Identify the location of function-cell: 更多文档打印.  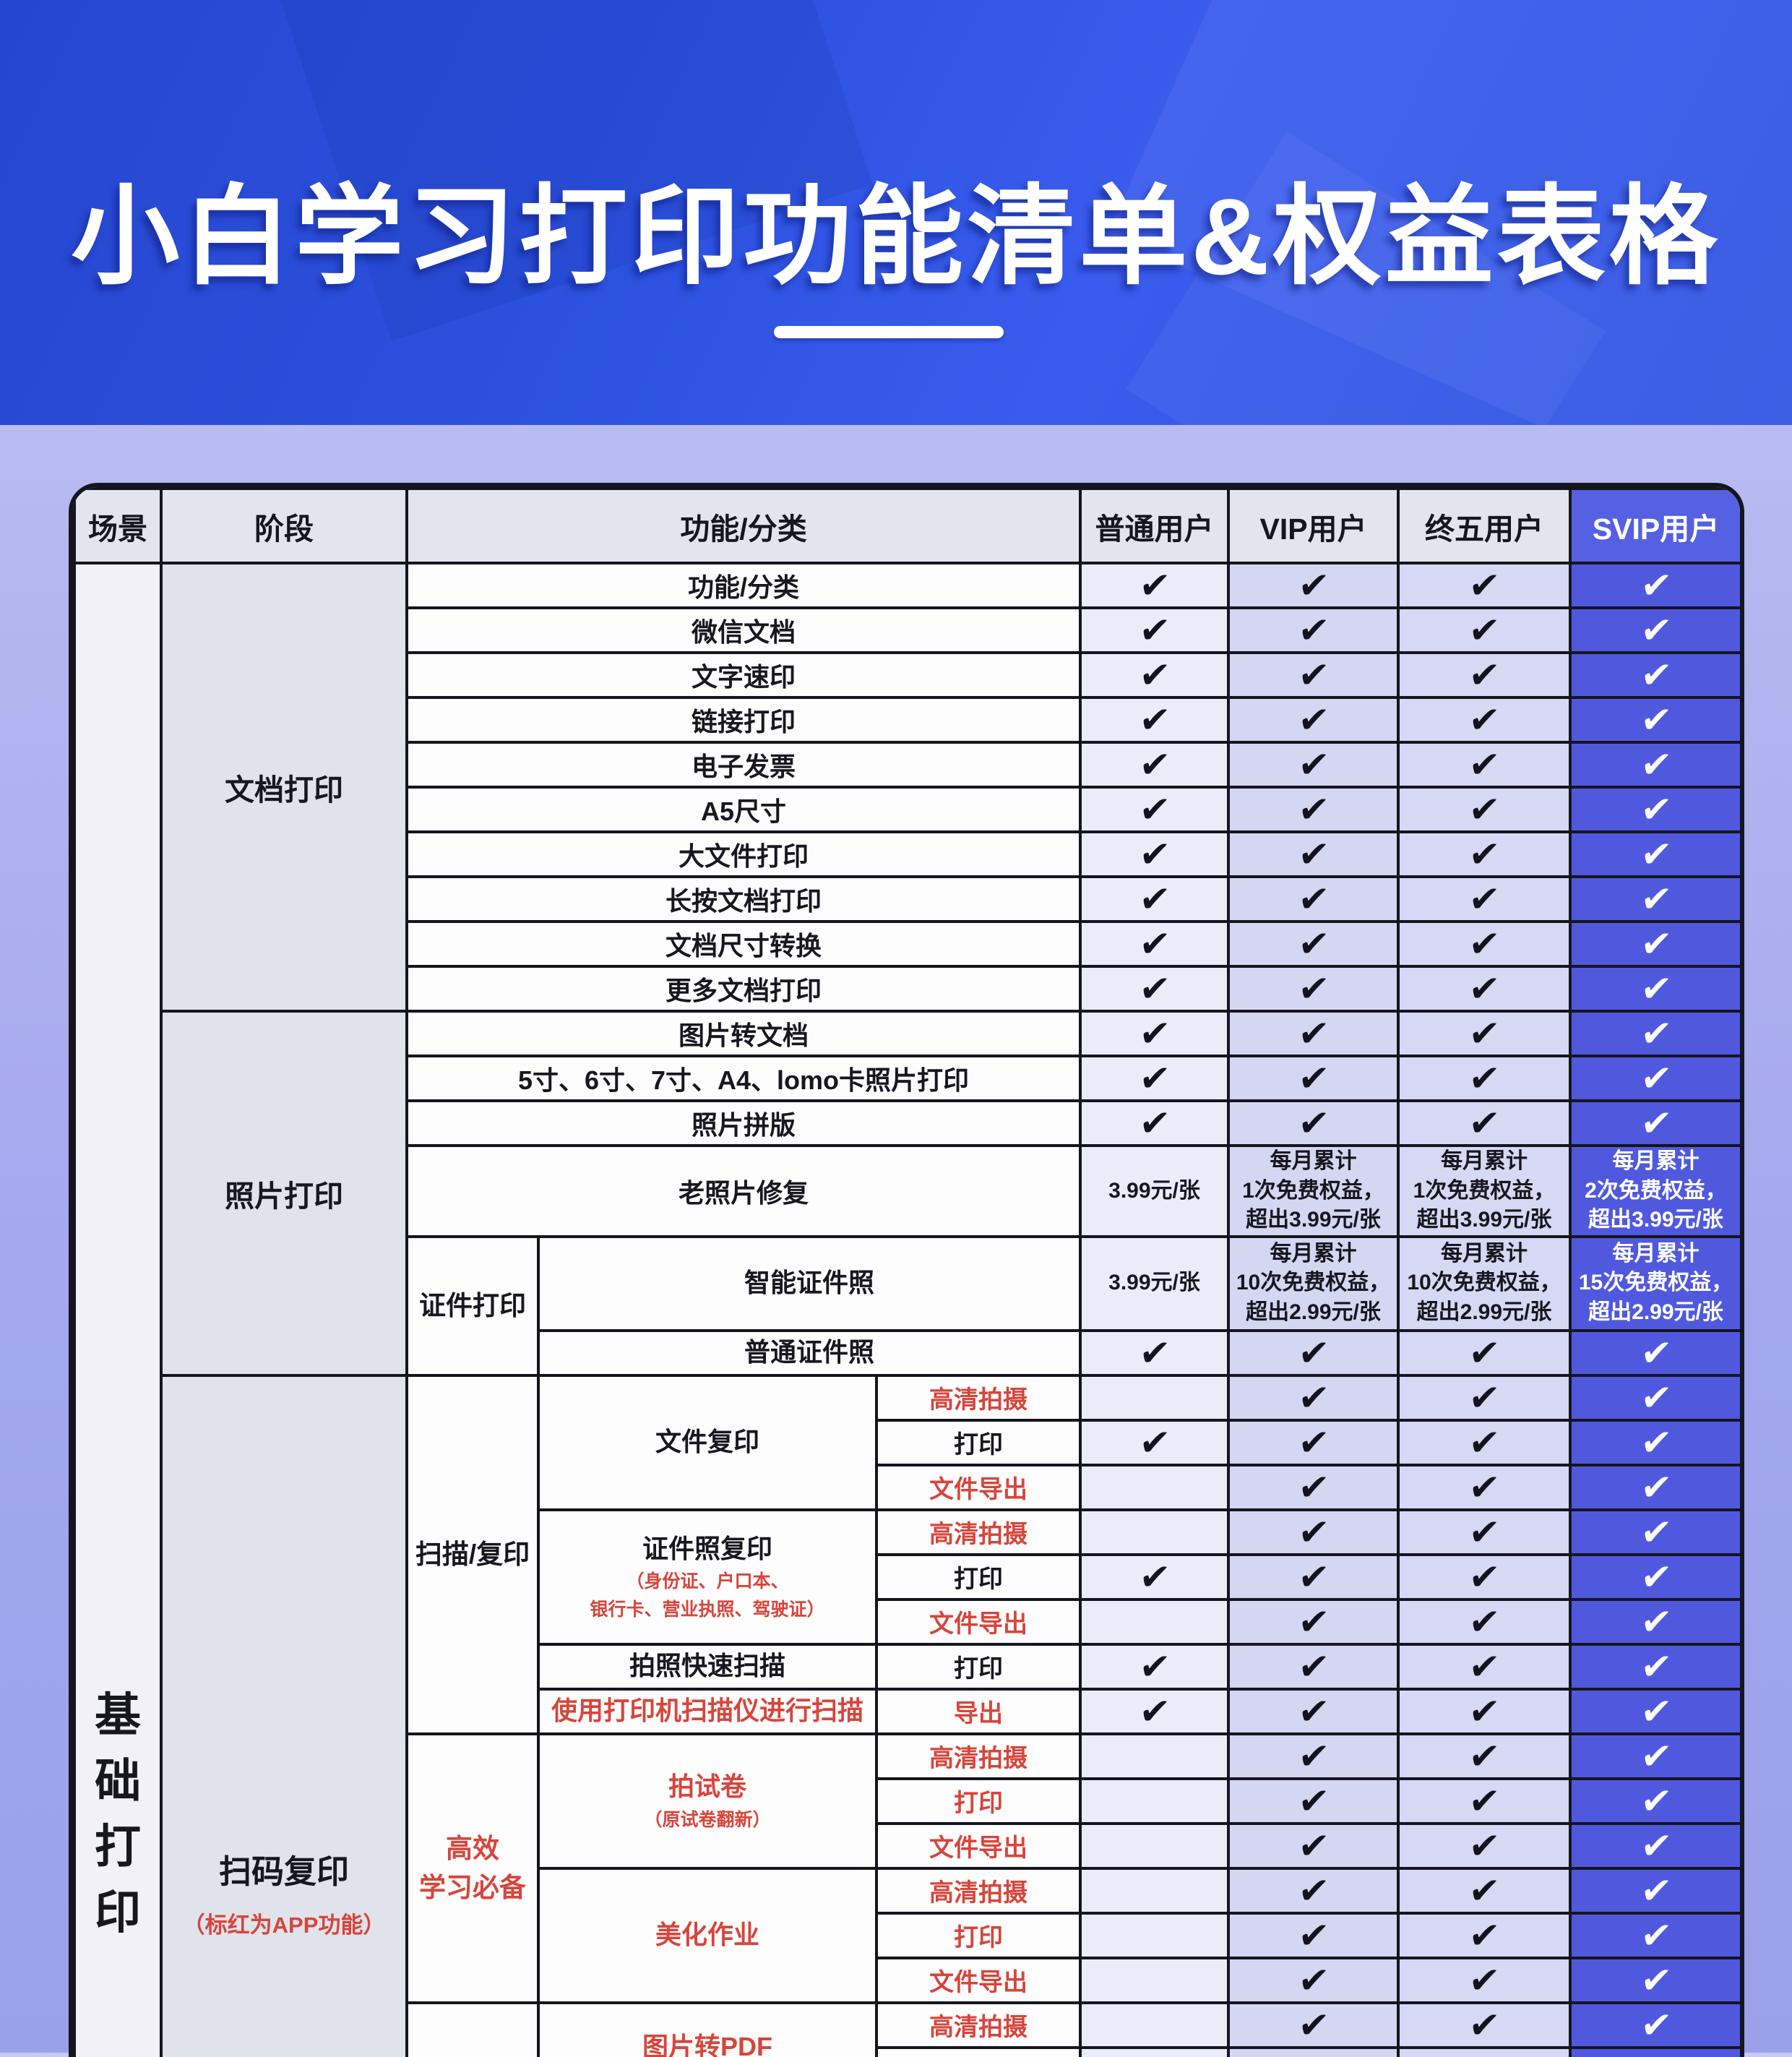
(743, 988).